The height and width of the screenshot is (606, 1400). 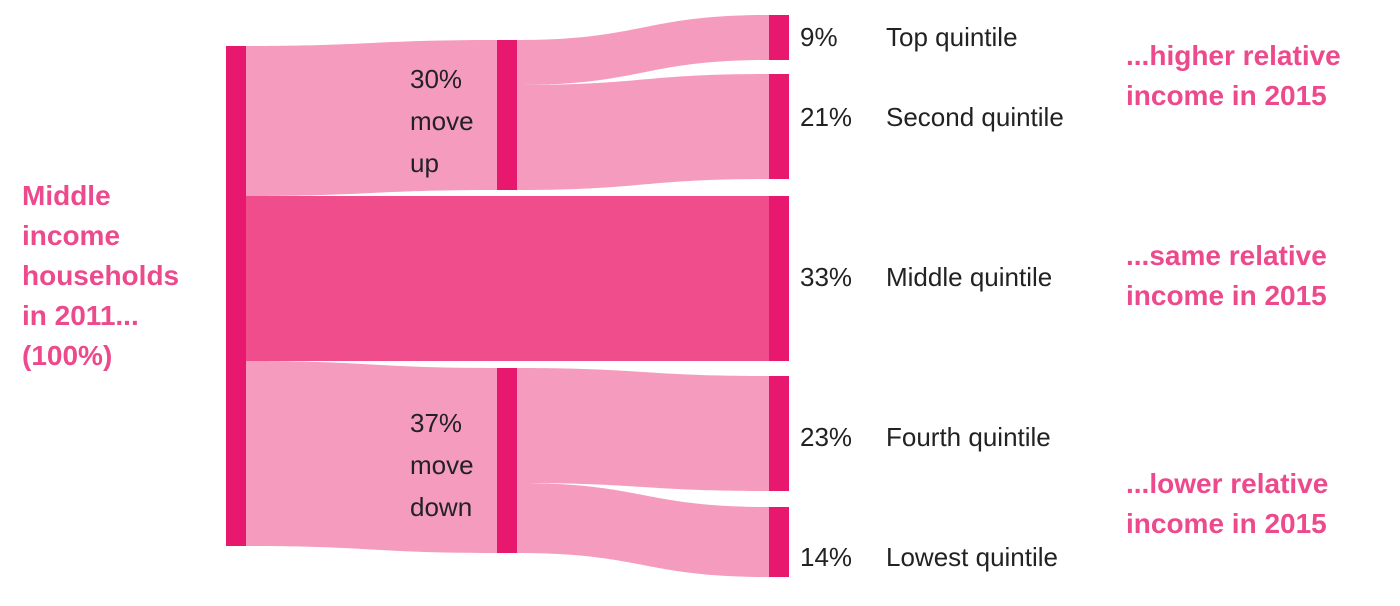 I want to click on target-name: Top quintile, so click(x=952, y=37).